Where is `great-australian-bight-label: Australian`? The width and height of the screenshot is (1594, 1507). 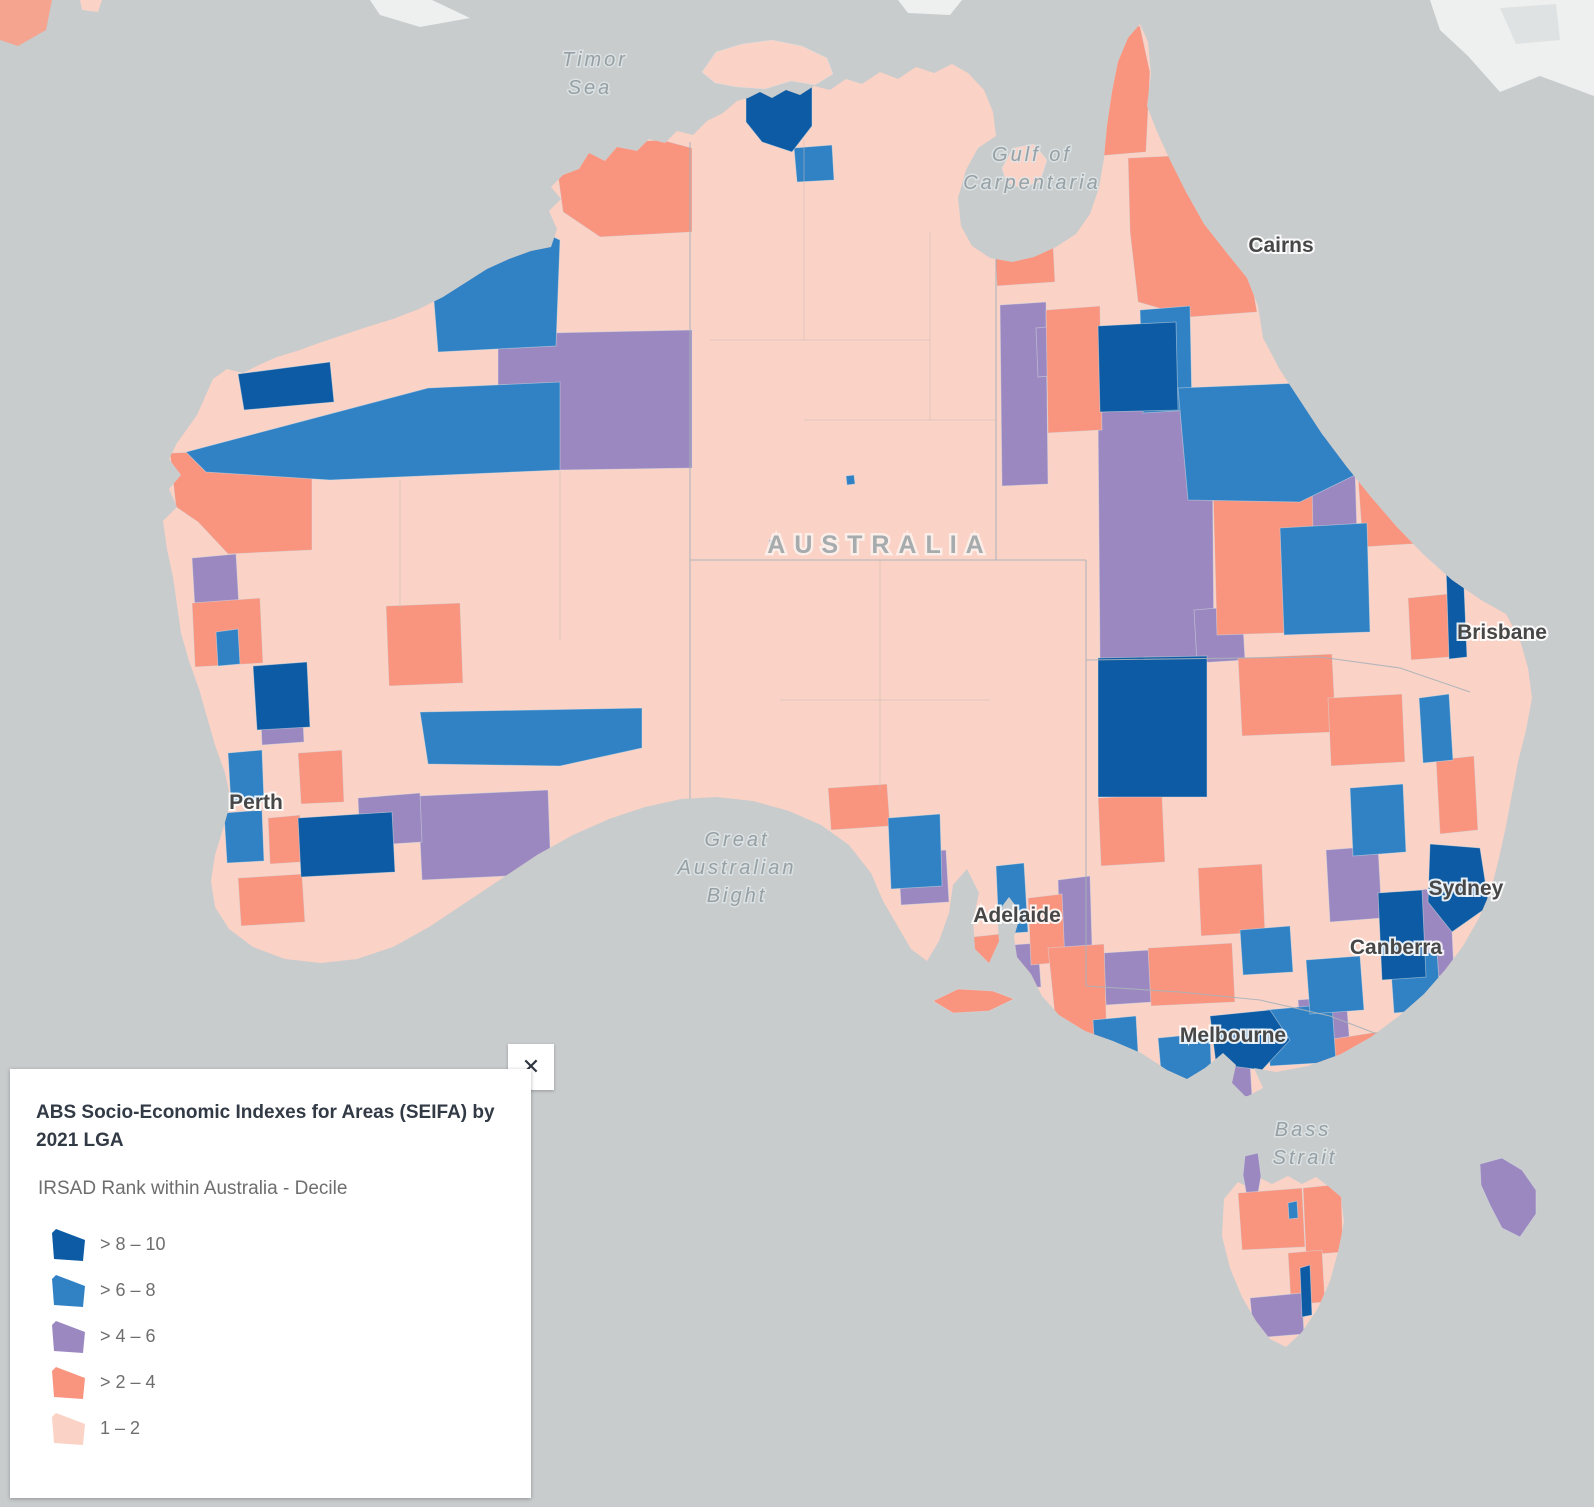
great-australian-bight-label: Australian is located at coordinates (737, 868).